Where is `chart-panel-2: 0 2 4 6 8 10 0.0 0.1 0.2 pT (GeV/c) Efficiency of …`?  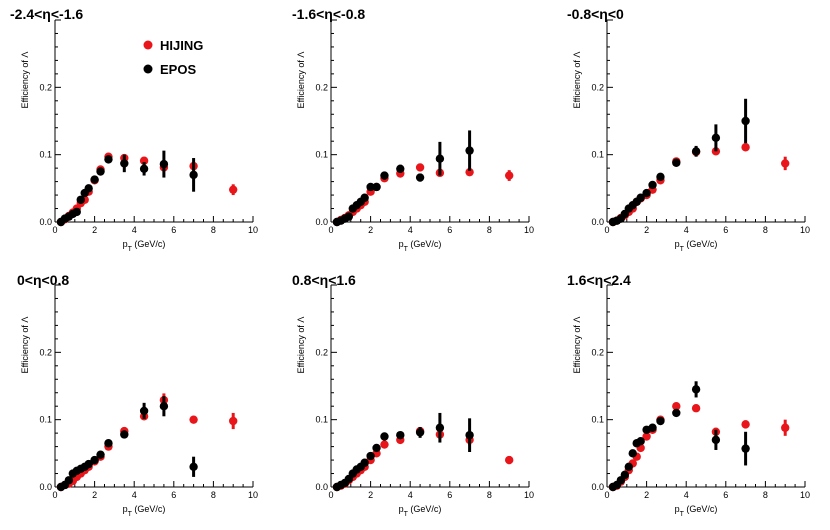 chart-panel-2: 0 2 4 6 8 10 0.0 0.1 0.2 pT (GeV/c) Efficiency of … is located at coordinates (413, 129).